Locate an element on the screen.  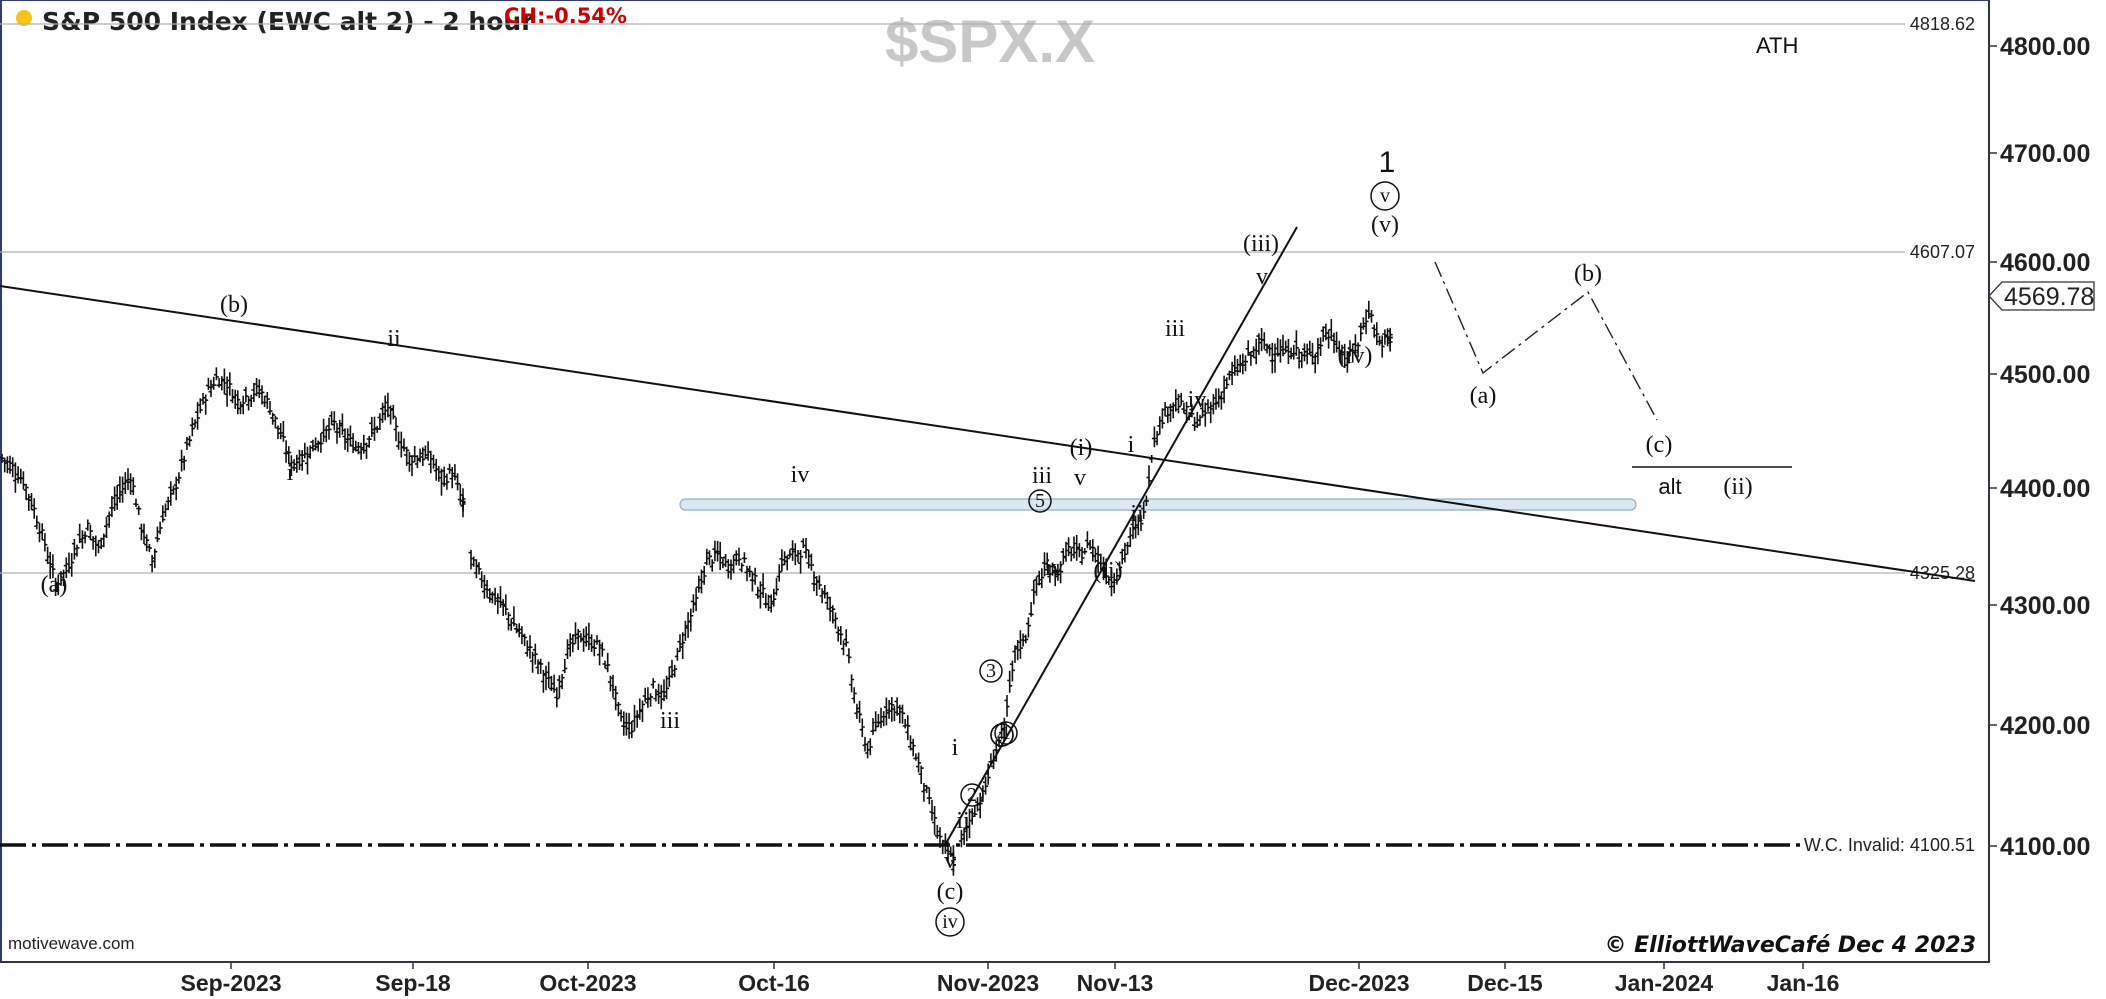
y-tick-label: 4500.00 is located at coordinates (2045, 375).